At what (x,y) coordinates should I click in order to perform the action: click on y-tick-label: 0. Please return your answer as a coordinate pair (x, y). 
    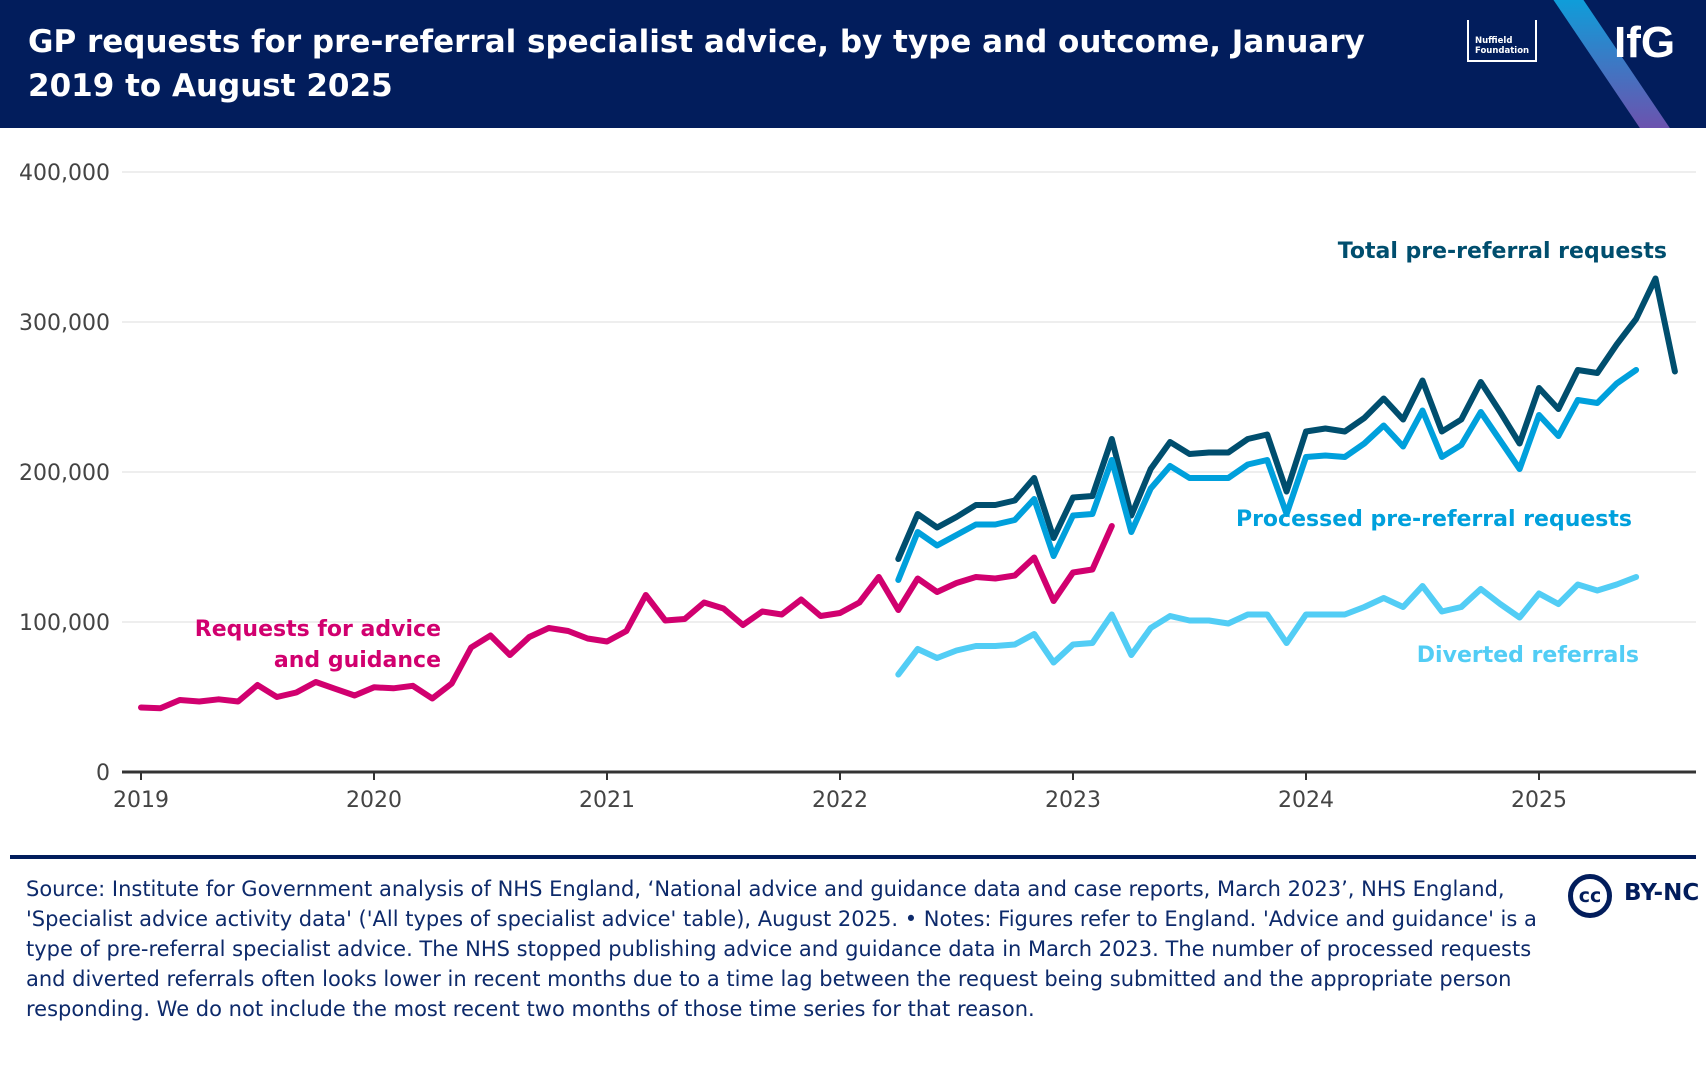
    Looking at the image, I should click on (103, 773).